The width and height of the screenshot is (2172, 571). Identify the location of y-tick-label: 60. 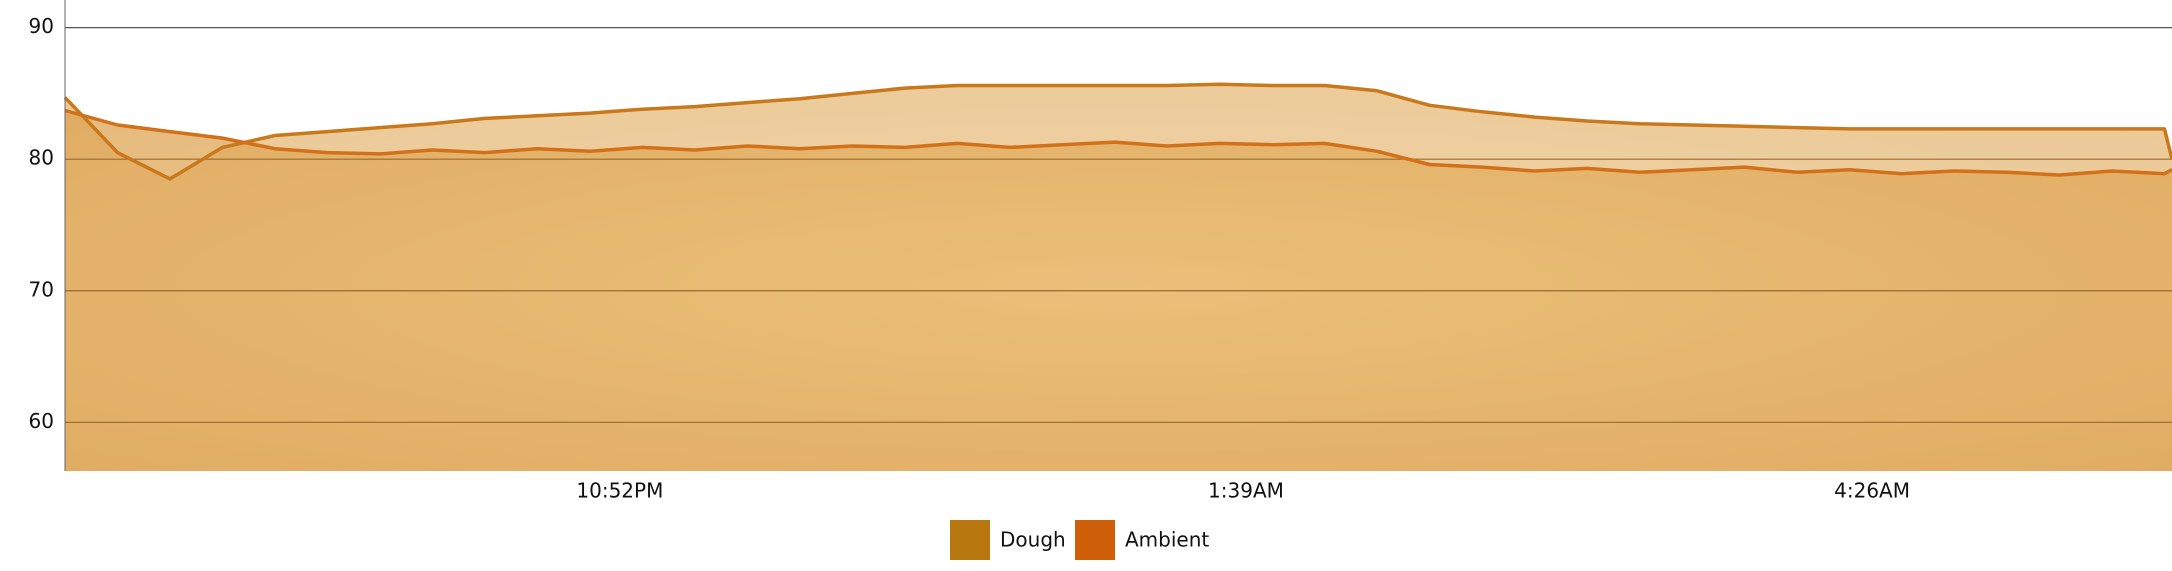
(41, 421).